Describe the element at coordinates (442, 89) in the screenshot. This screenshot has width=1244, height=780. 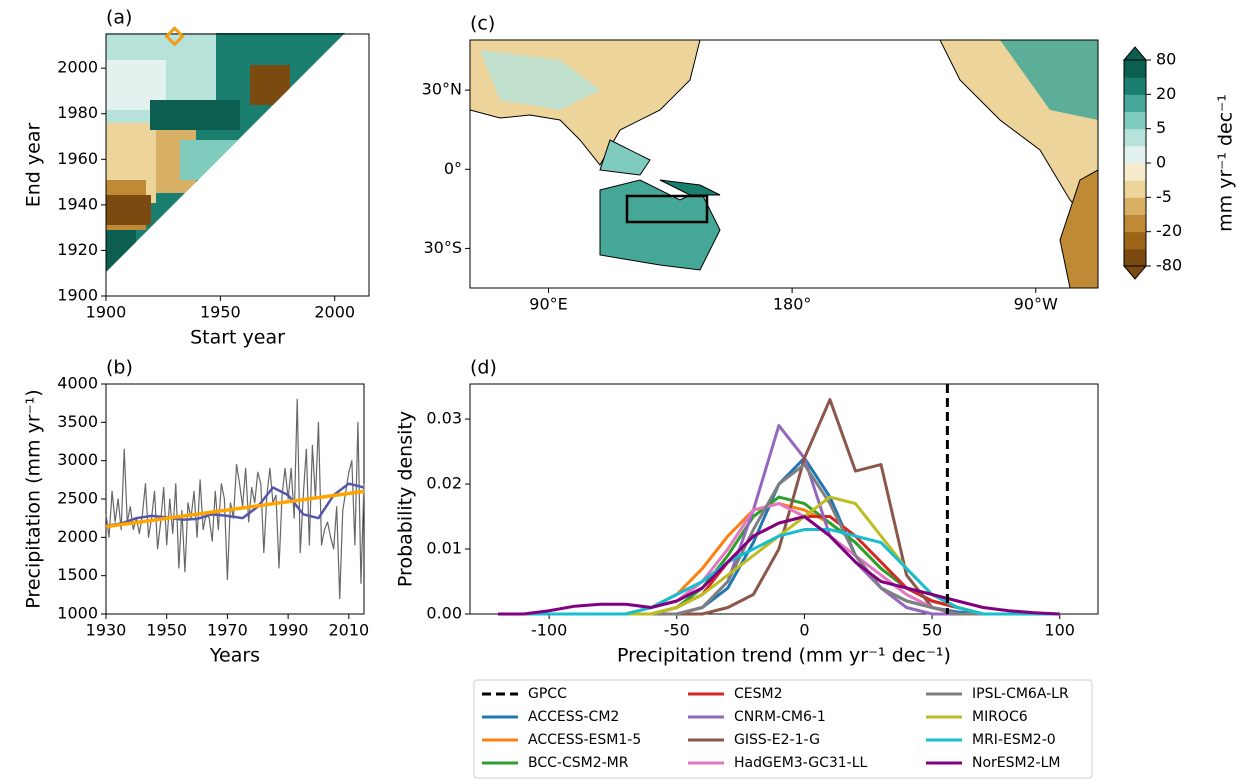
I see `y-tick-label: 30°N` at that location.